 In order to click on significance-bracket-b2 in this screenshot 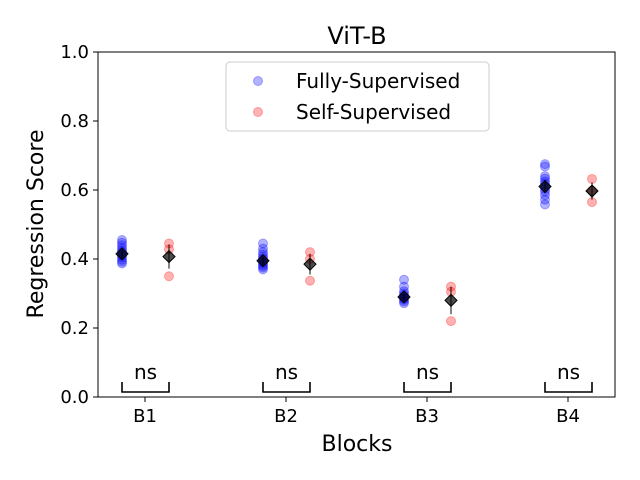, I will do `click(286, 387)`.